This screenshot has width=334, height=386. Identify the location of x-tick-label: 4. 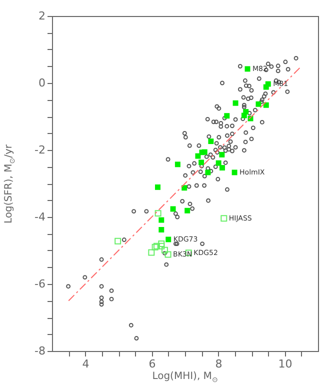
(86, 364).